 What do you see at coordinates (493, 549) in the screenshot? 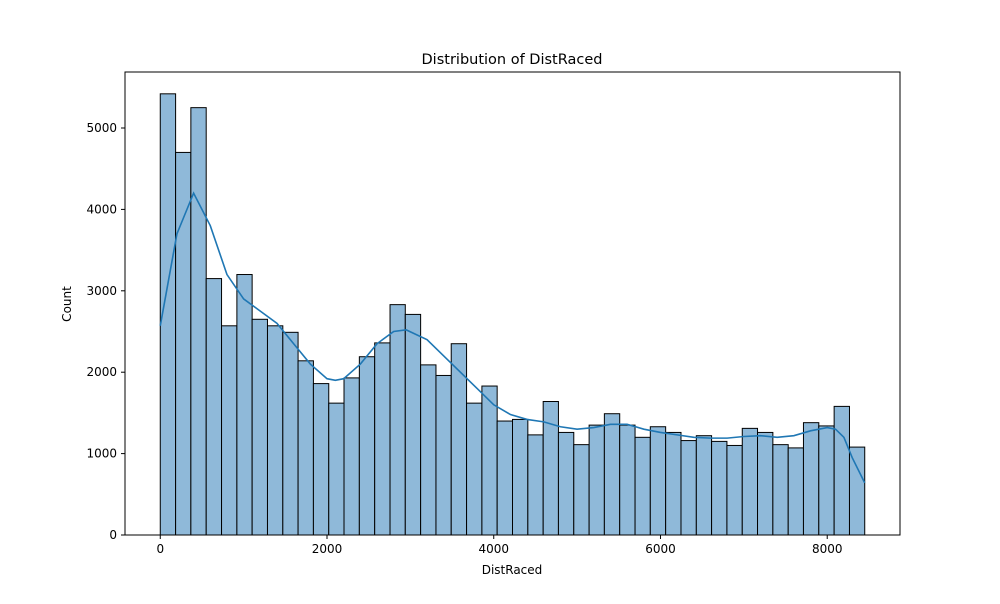
I see `x-tick-label: 4000` at bounding box center [493, 549].